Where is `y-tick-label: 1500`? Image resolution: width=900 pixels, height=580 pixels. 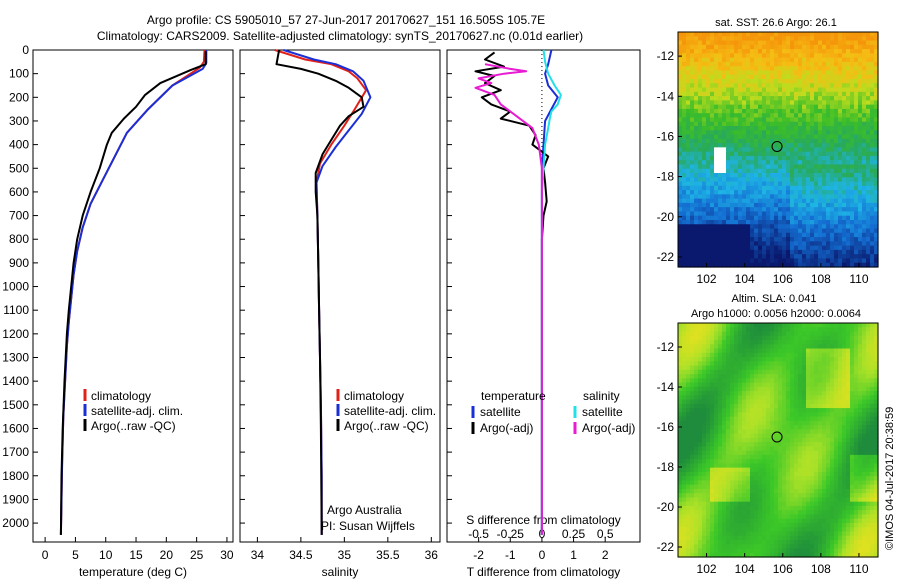
y-tick-label: 1500 is located at coordinates (15, 405).